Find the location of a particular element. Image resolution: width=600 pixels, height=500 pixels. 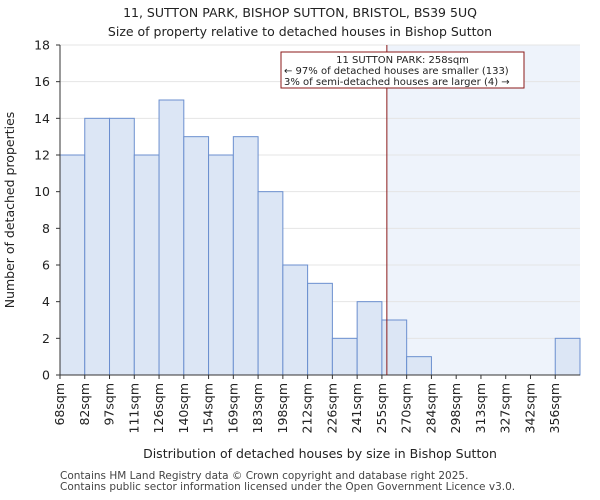

x-tick-label: 169sqm is located at coordinates (232, 408).